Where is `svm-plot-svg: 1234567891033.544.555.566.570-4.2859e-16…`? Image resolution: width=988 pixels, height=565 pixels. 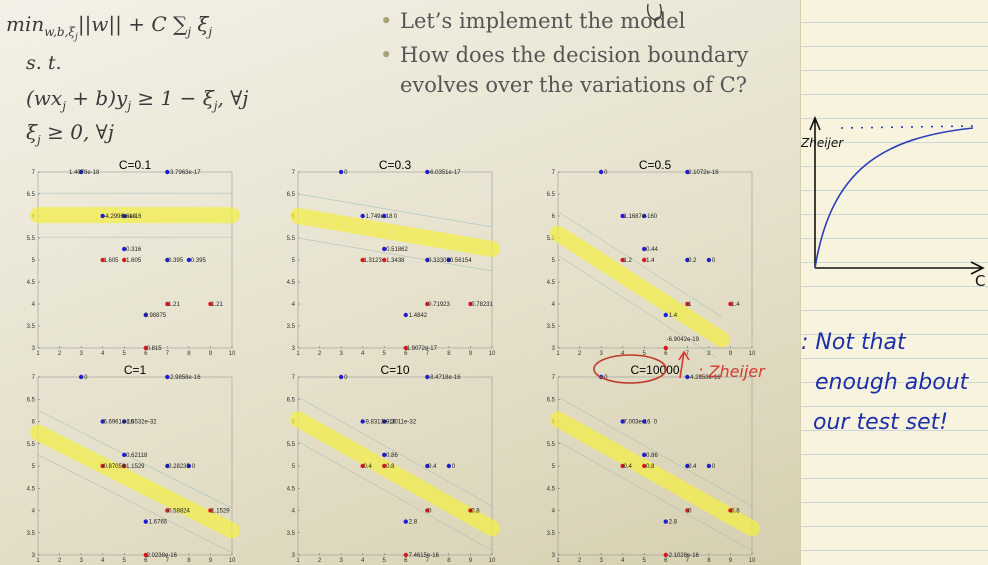
svm-plot-svg: 1234567891033.544.555.566.570-4.2859e-16… is located at coordinates (653, 463).